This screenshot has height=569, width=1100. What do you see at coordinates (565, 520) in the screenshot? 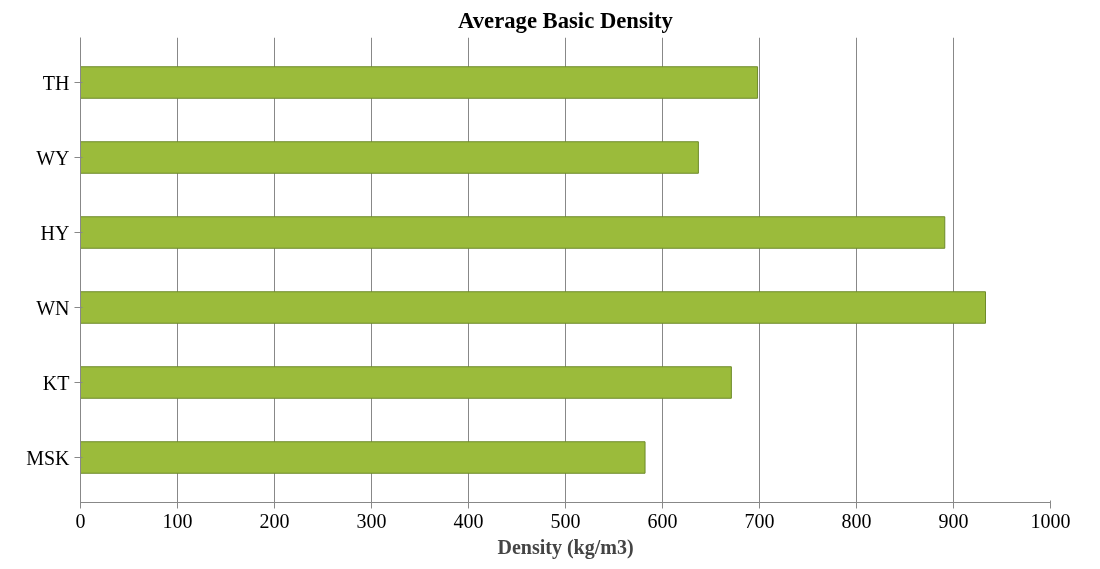
I see `x-tick-label: 500` at bounding box center [565, 520].